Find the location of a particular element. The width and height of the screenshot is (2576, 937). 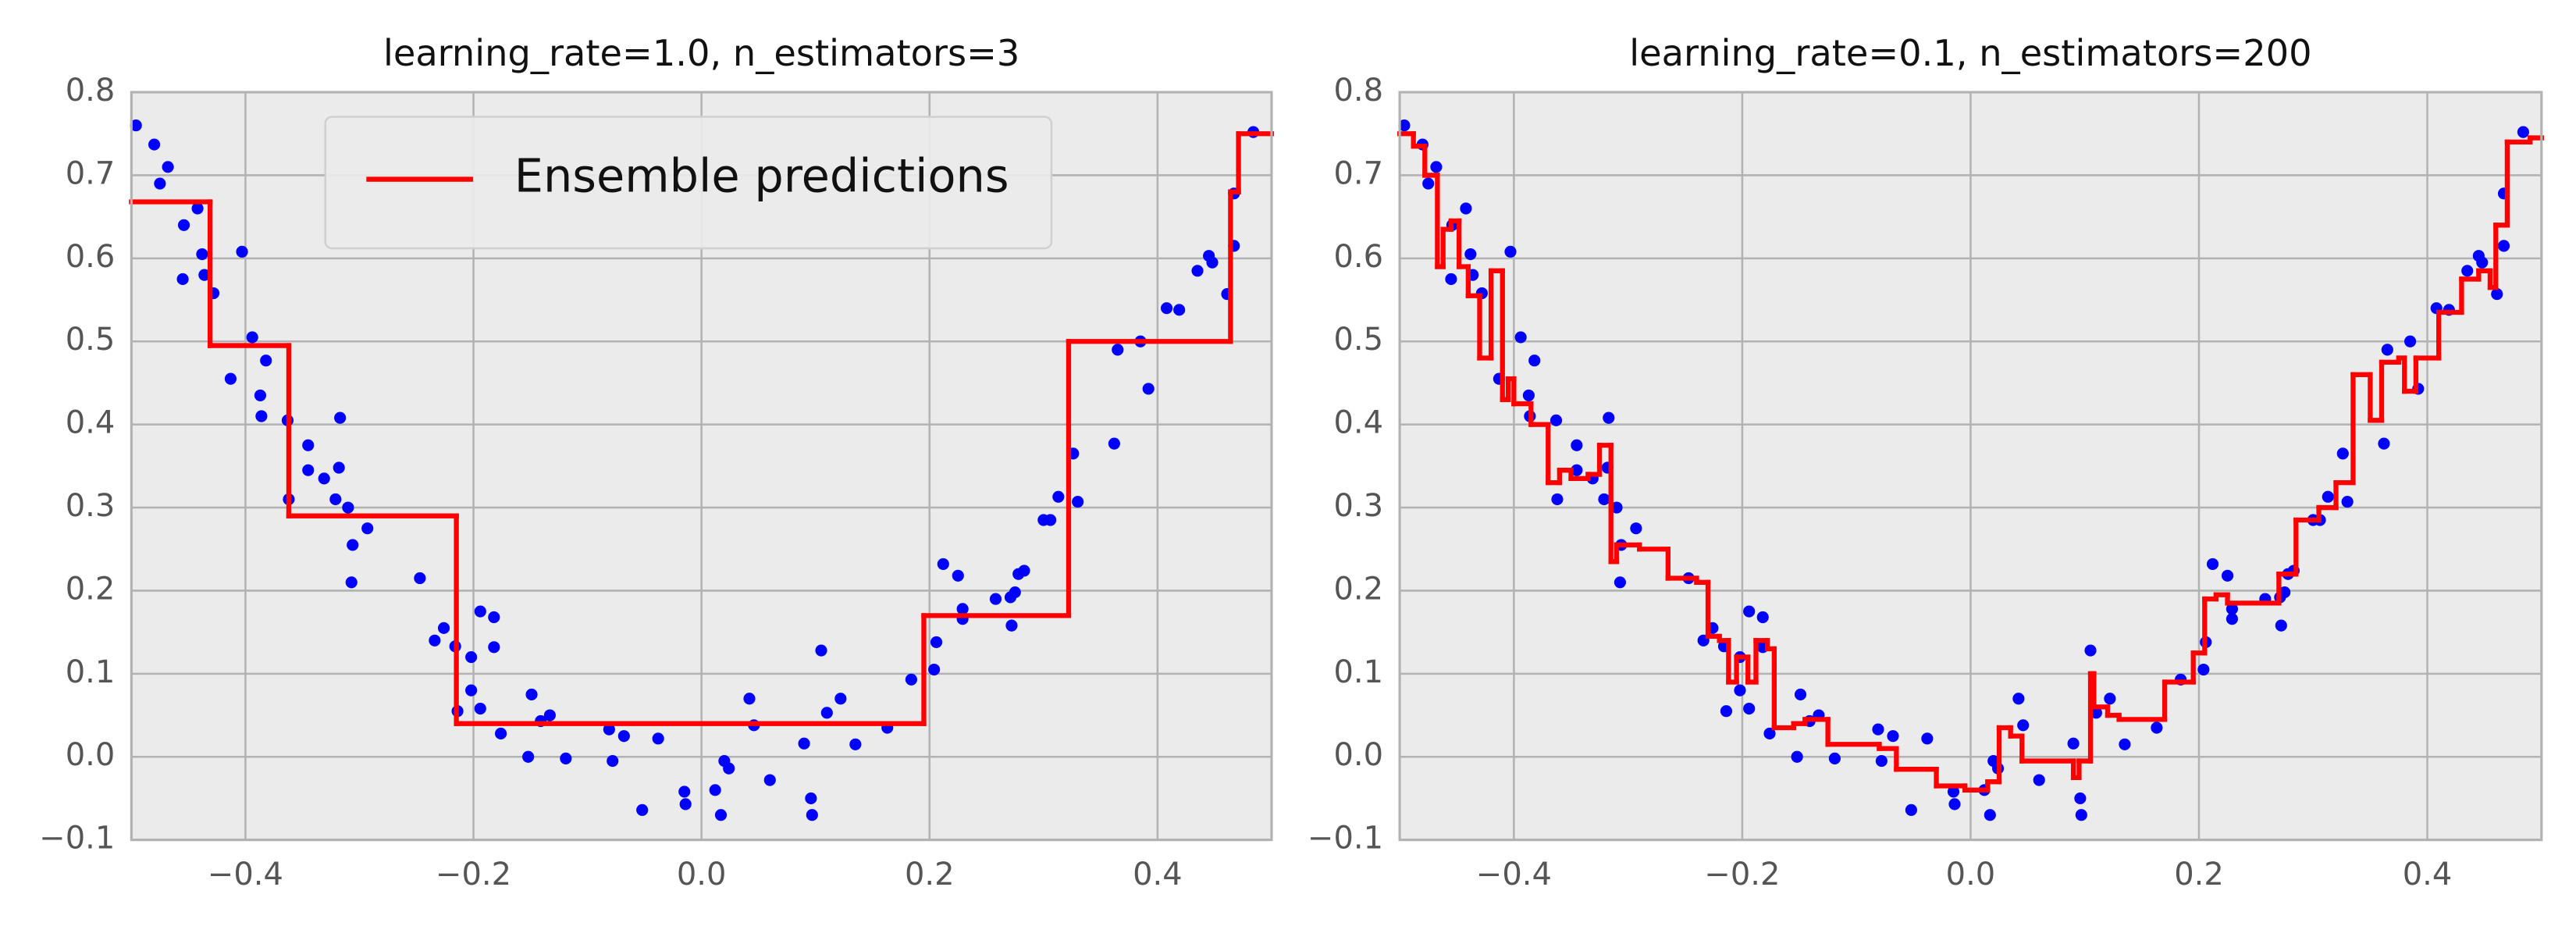

chart-title: learning_rate=1.0, n_estimators=3 is located at coordinates (701, 53).